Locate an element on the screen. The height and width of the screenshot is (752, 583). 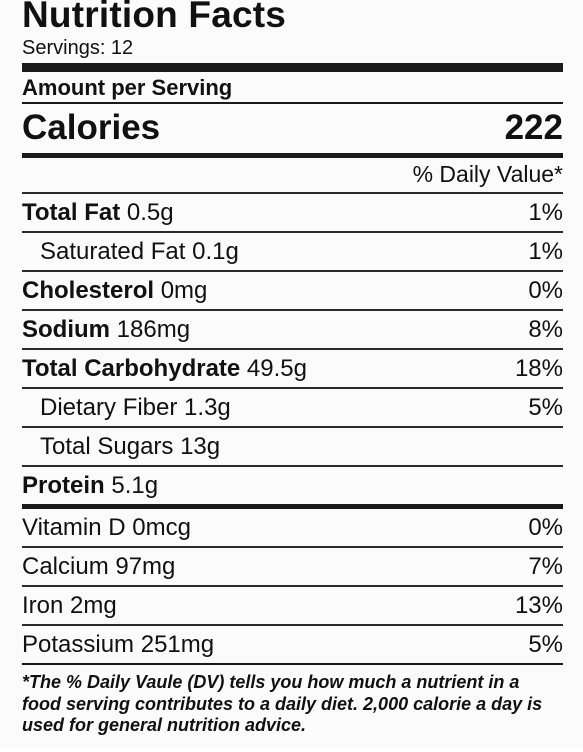
nutrient-dv: 5% is located at coordinates (545, 408).